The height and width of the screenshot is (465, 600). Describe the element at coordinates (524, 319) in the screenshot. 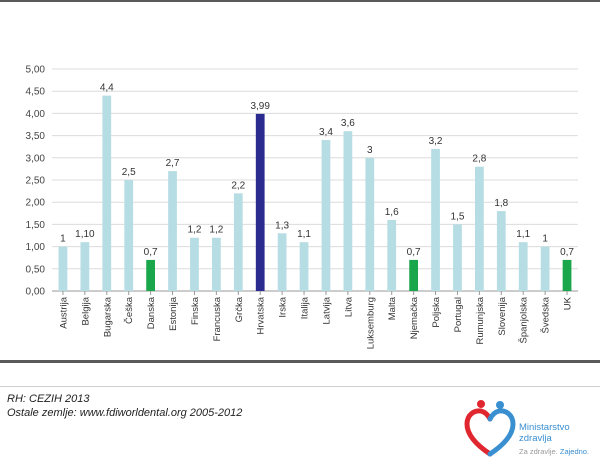

I see `x-tick-label: Španjolska` at that location.